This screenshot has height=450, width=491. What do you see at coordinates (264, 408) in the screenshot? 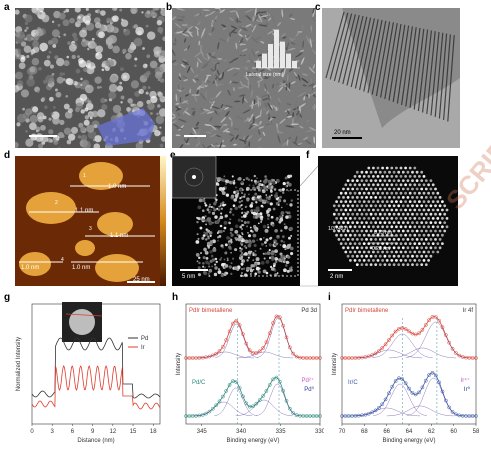
I see `bottom-spectrum-component` at bounding box center [264, 408].